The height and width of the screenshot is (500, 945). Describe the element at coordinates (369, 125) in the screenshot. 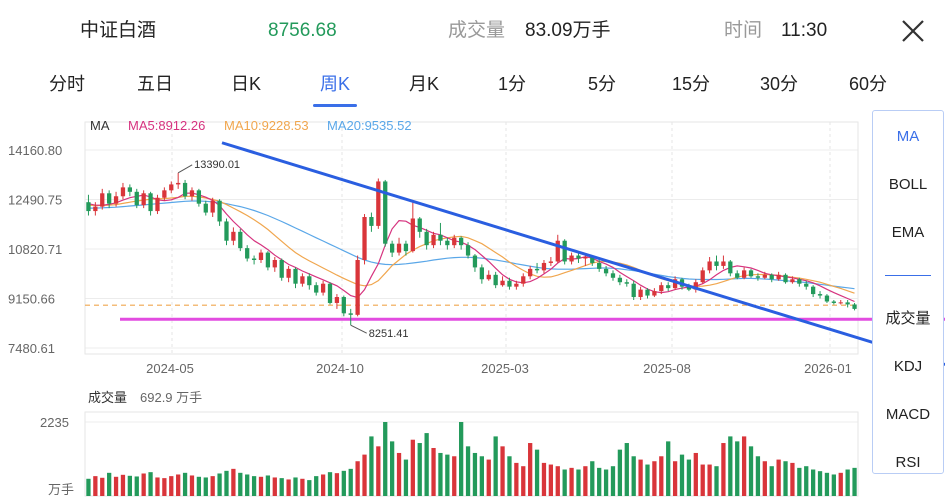

I see `ma20-legend: MA20:9535.52` at that location.